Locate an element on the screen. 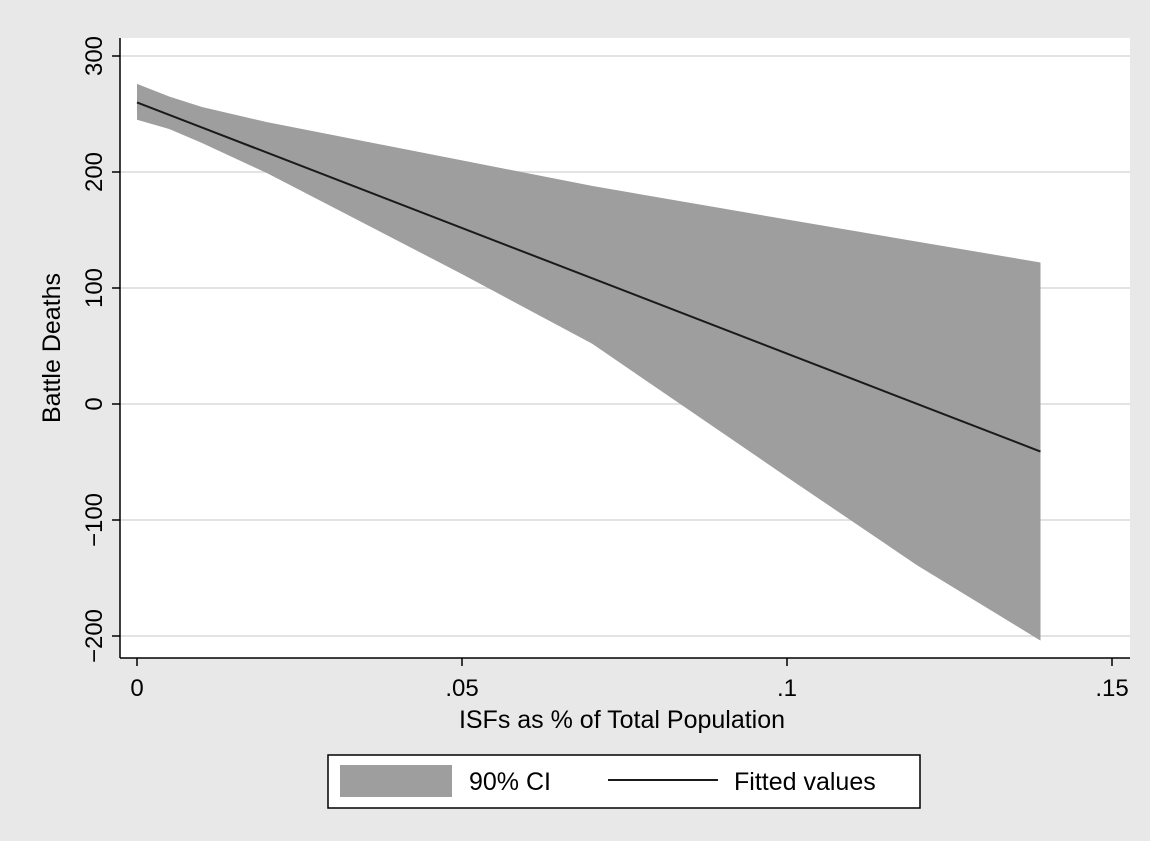 The image size is (1150, 841). legend-label-ci: 90% CI is located at coordinates (510, 782).